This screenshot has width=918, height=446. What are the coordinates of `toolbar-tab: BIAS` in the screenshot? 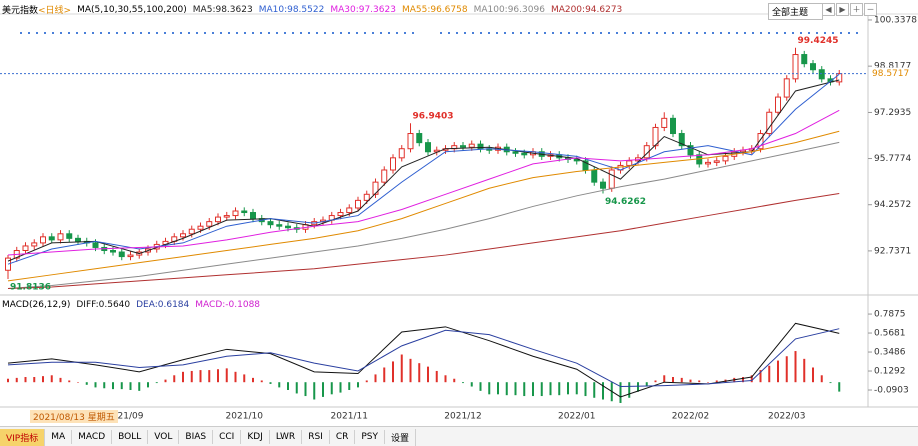 It's located at (196, 437).